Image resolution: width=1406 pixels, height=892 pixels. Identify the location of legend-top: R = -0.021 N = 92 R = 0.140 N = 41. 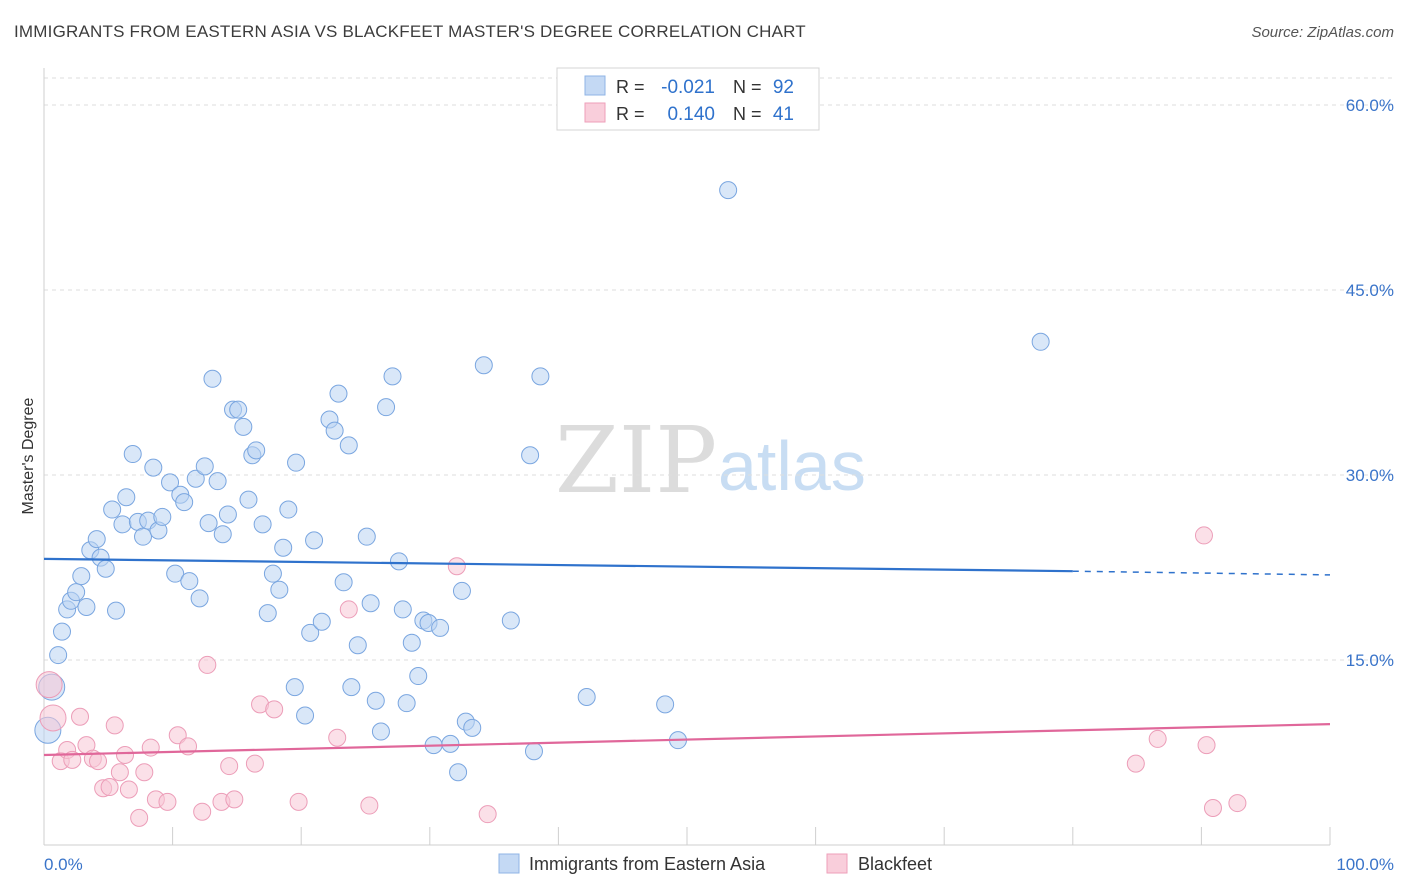
(688, 99).